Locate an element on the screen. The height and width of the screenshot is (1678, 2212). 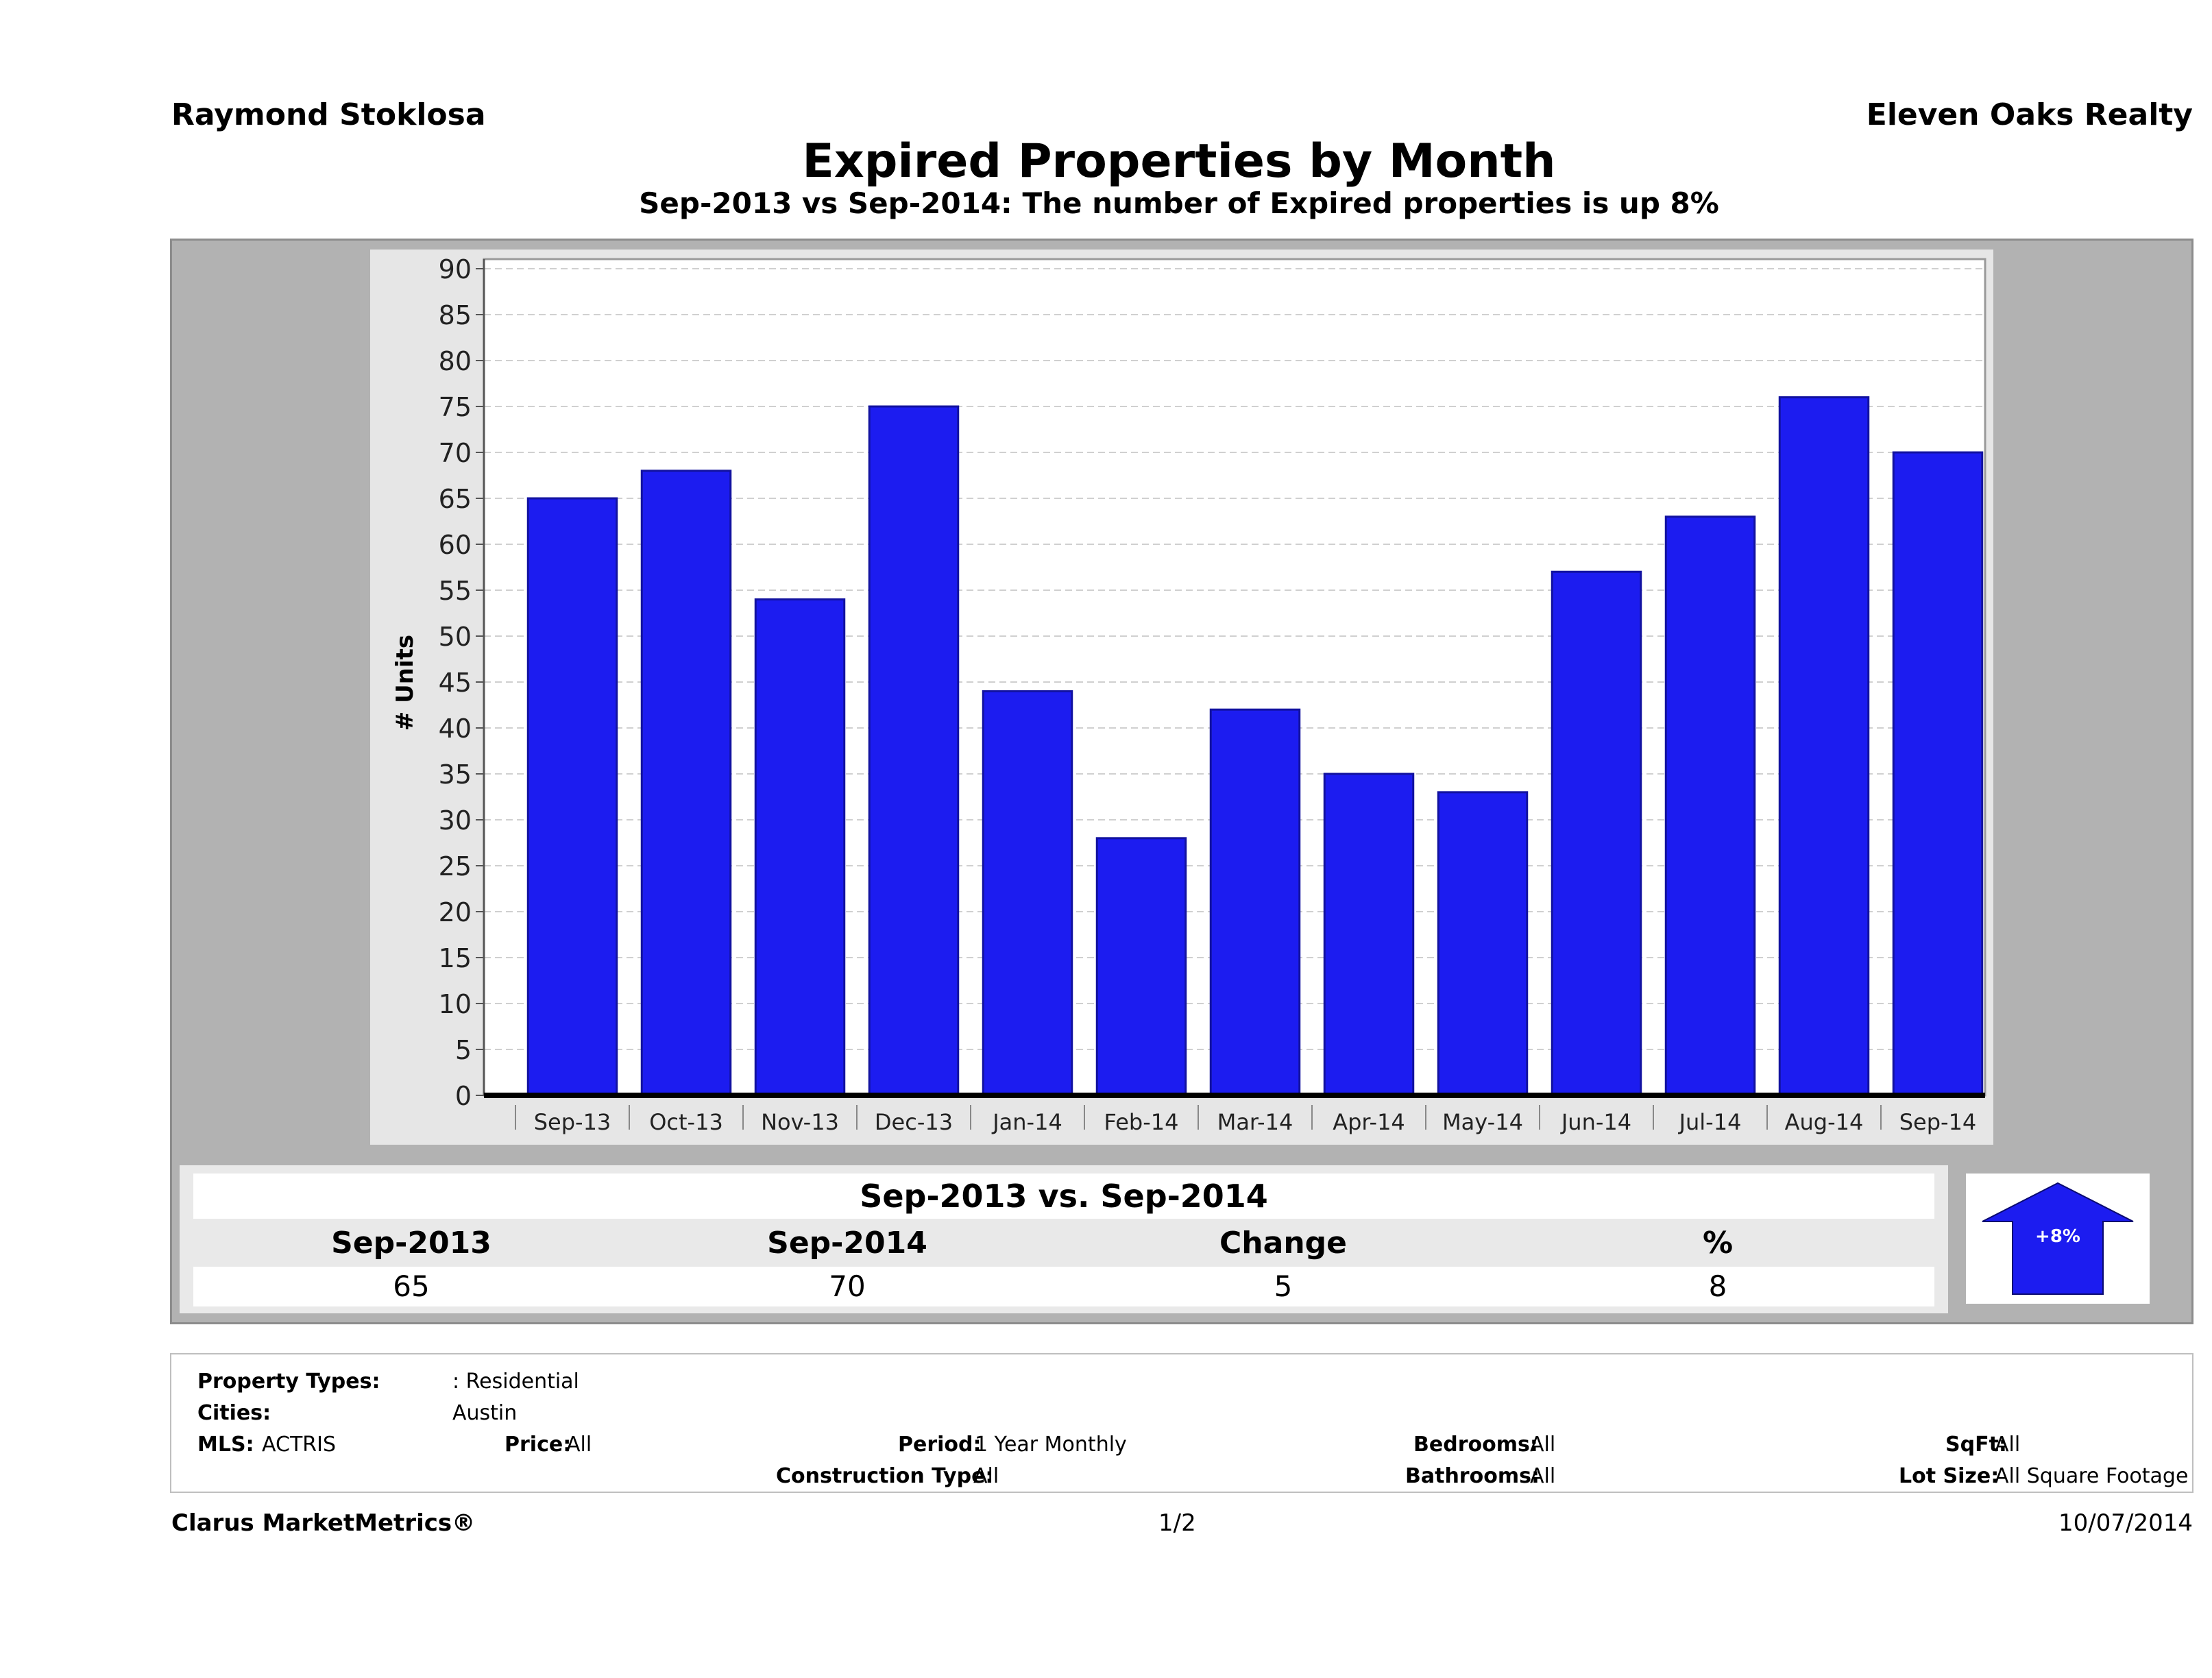
agent-name: Raymond Stoklosa is located at coordinates (329, 114).